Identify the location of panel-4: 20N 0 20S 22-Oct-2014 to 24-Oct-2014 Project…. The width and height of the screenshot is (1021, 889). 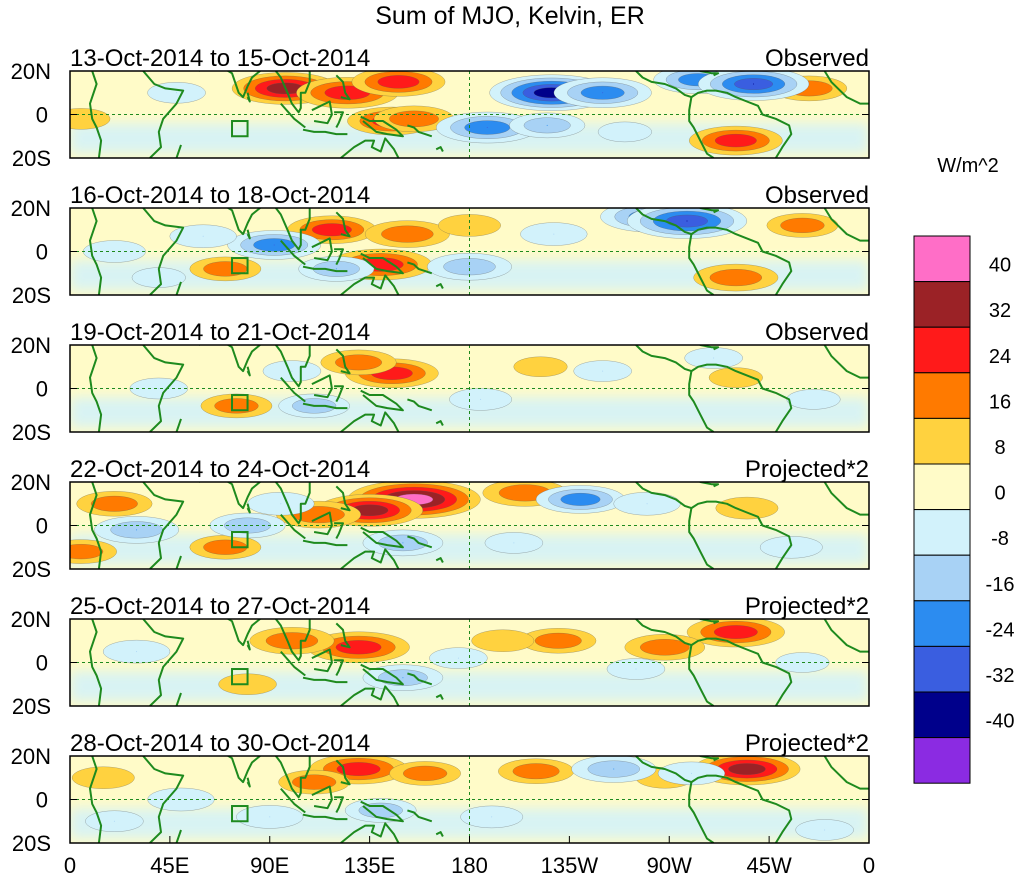
(440, 519).